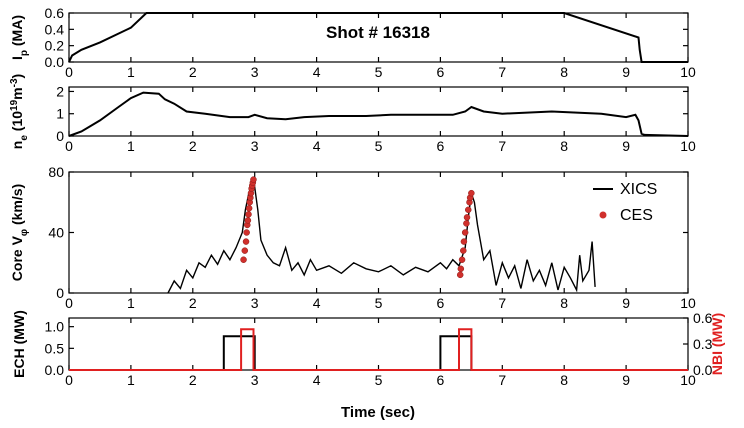 The image size is (744, 428). Describe the element at coordinates (17, 258) in the screenshot. I see `y-label-main: Core V` at that location.